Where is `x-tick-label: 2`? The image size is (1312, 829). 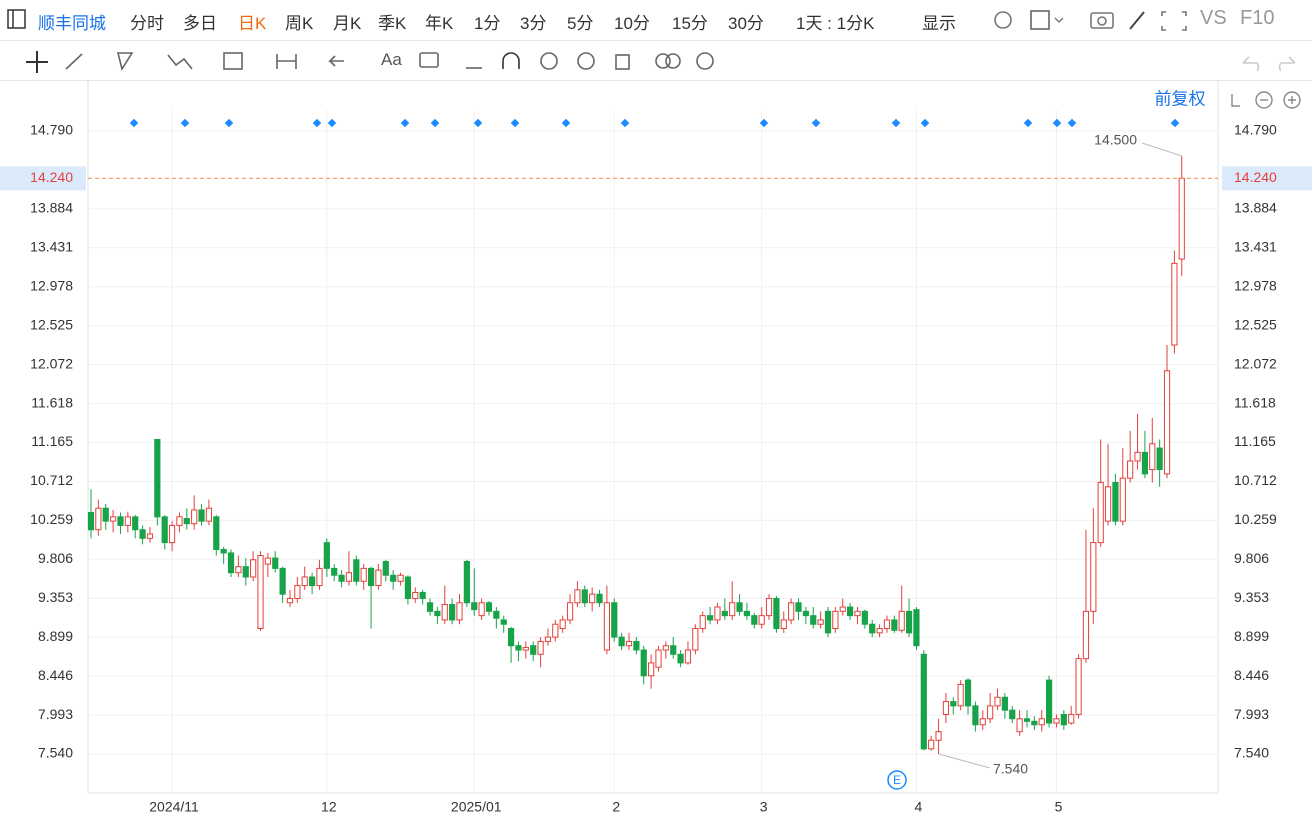 x-tick-label: 2 is located at coordinates (616, 807).